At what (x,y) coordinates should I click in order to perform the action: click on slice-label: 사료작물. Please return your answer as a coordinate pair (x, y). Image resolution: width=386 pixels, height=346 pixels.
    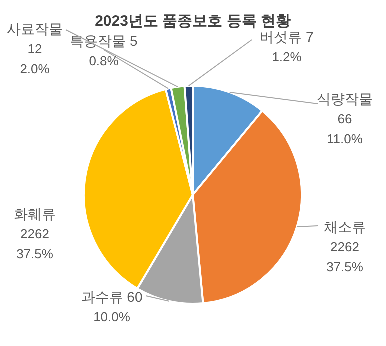
    Looking at the image, I should click on (35, 28).